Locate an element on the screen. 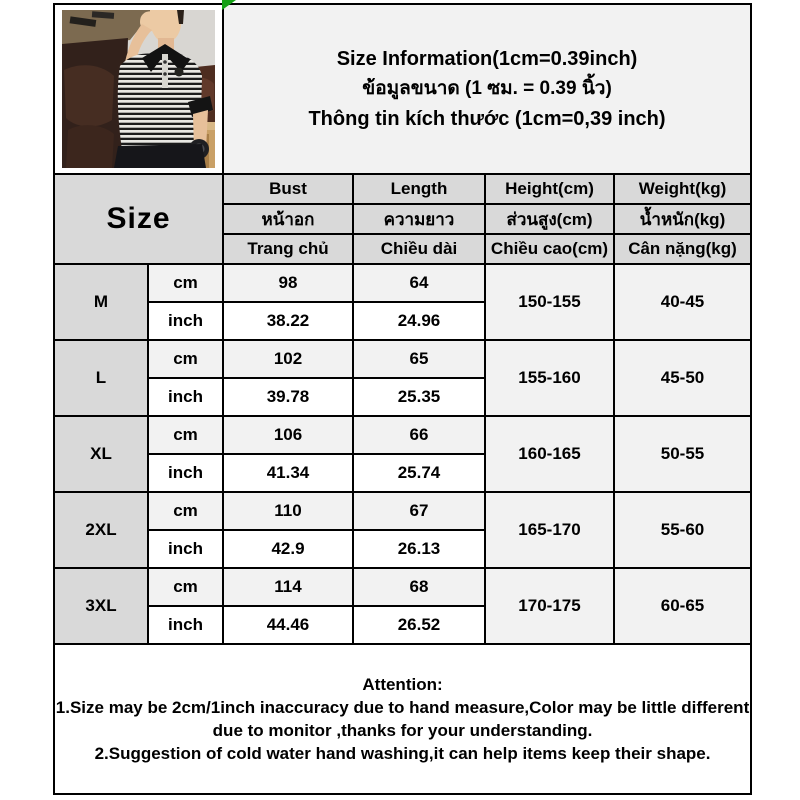 The height and width of the screenshot is (800, 800). bust-cm-value: 114 is located at coordinates (288, 587).